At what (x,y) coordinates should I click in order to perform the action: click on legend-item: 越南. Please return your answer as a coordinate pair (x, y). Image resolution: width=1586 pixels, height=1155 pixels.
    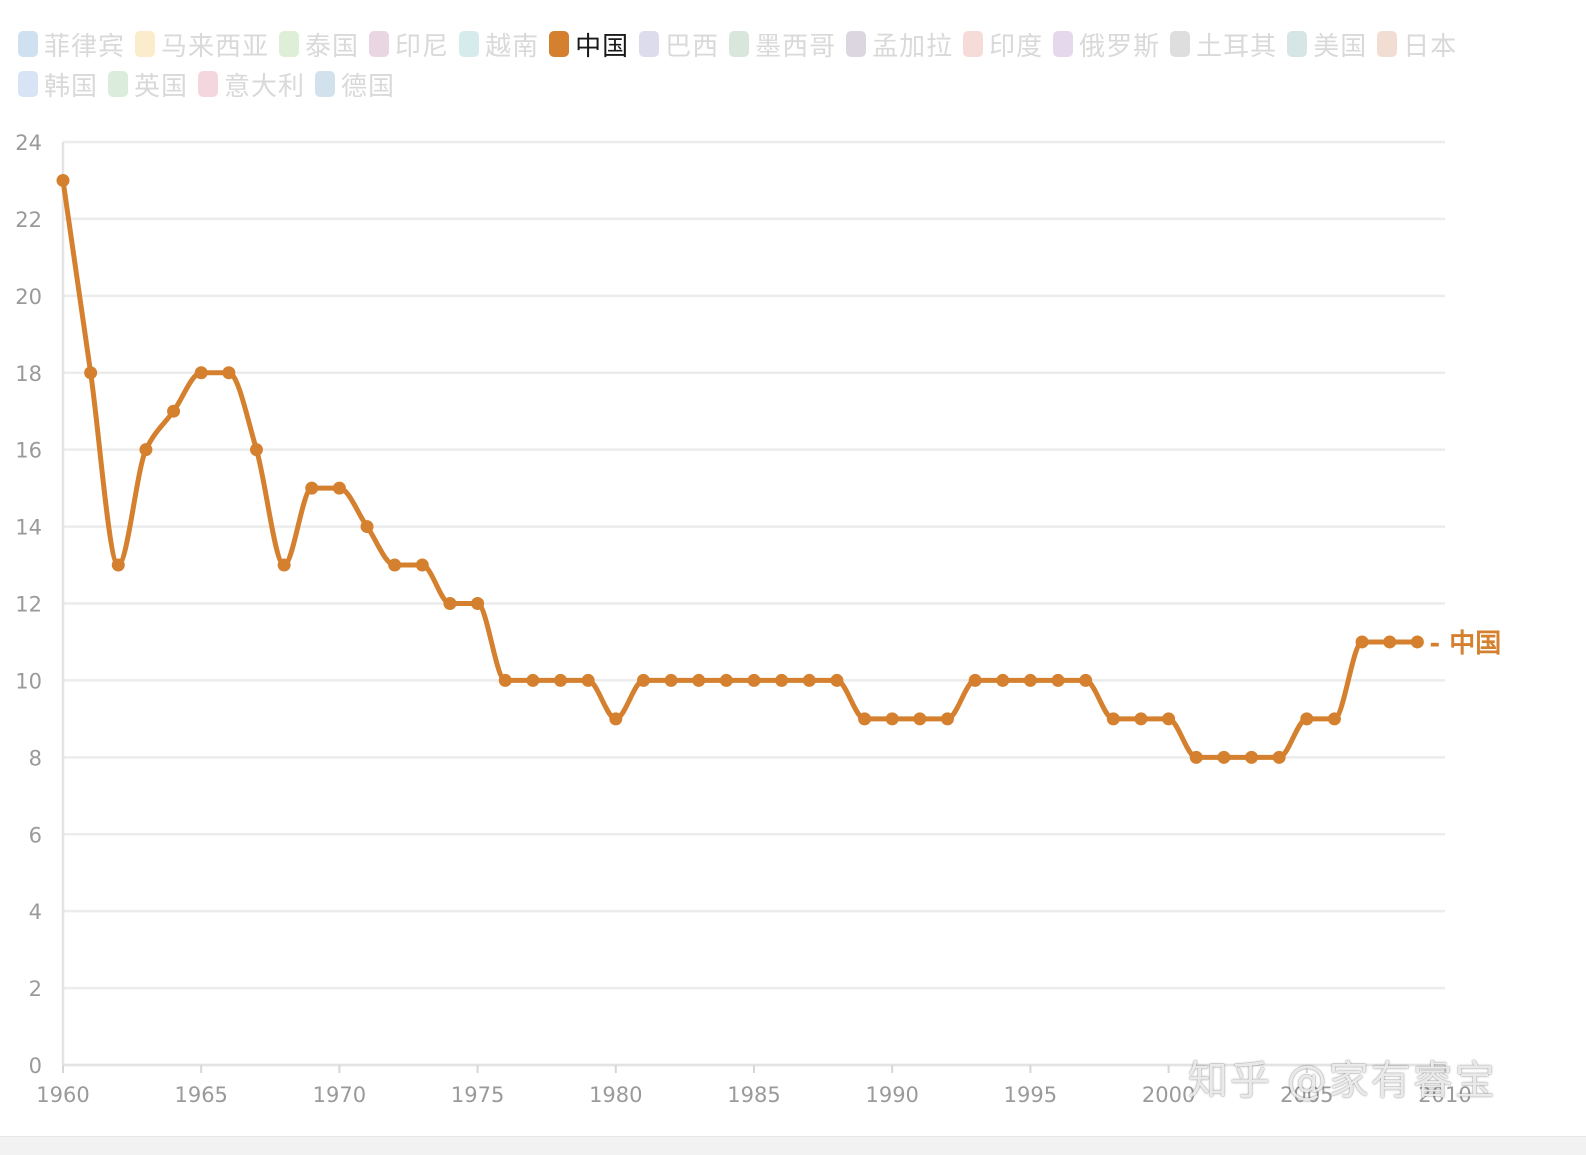
    Looking at the image, I should click on (499, 44).